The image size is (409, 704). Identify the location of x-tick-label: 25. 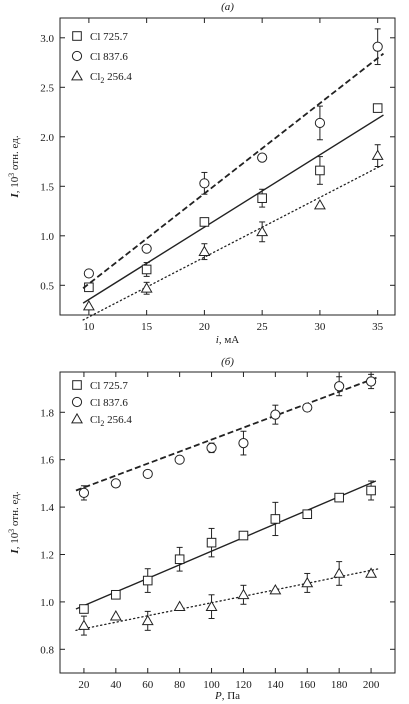
(263, 327).